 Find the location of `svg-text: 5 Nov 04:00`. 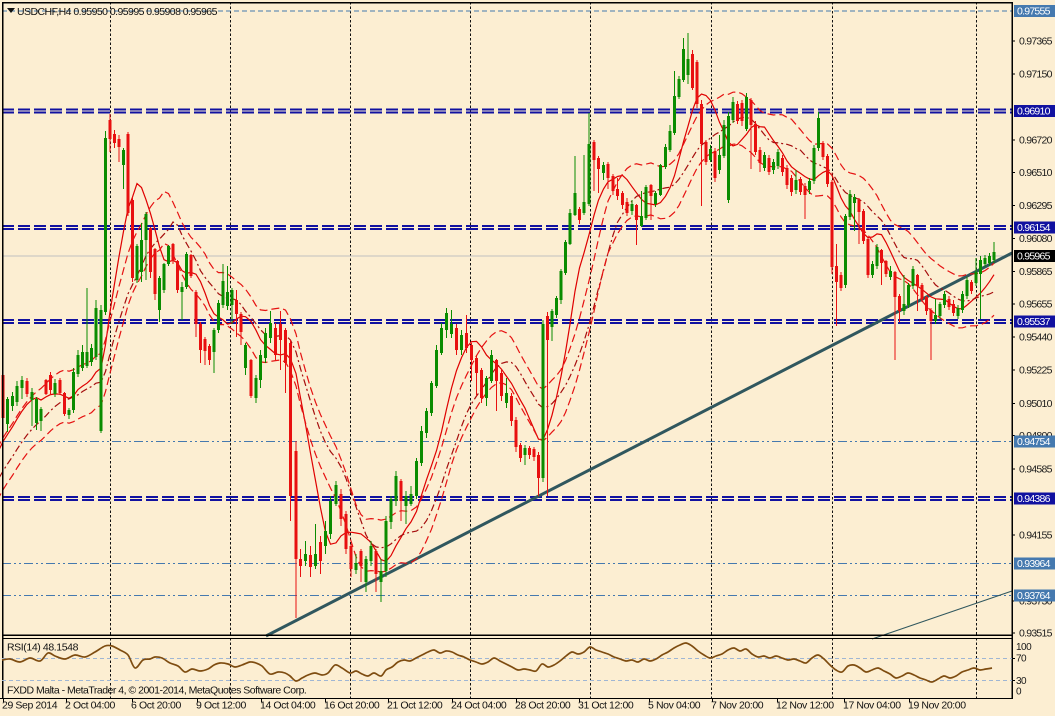

svg-text: 5 Nov 04:00 is located at coordinates (674, 706).